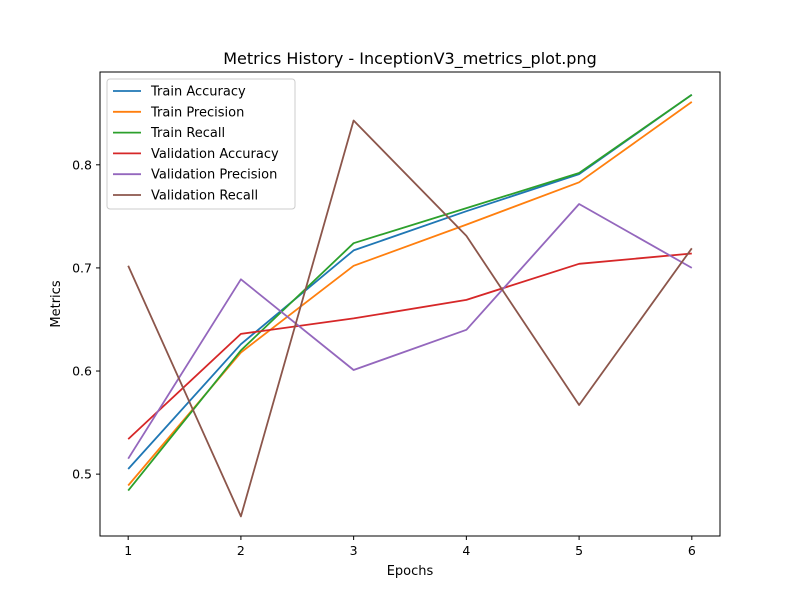 This screenshot has width=800, height=600. I want to click on legend-entry-label: Validation Precision, so click(214, 175).